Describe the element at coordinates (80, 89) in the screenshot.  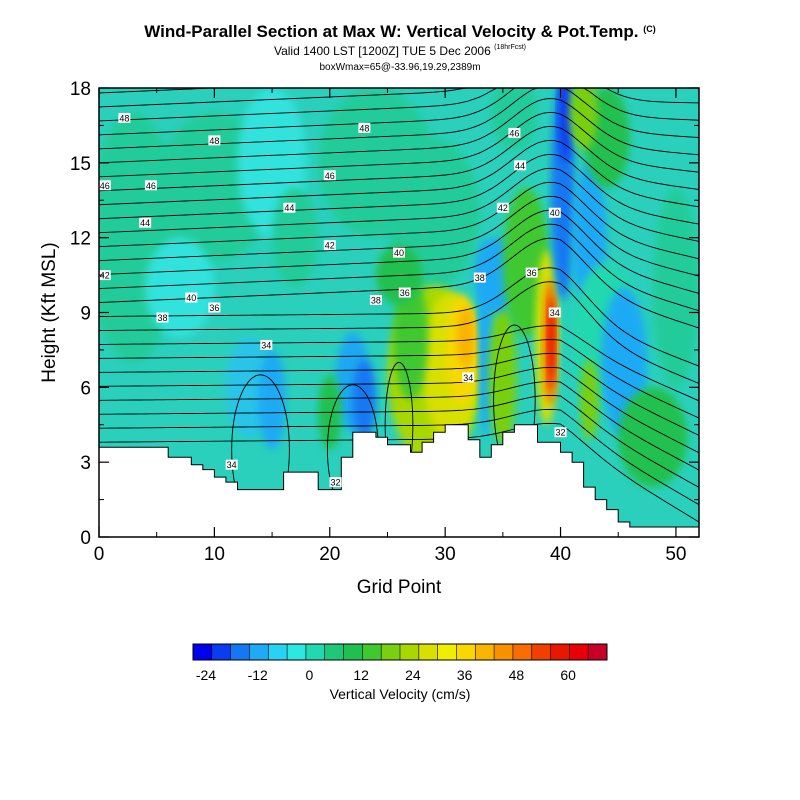
I see `y-tick-label: 18` at that location.